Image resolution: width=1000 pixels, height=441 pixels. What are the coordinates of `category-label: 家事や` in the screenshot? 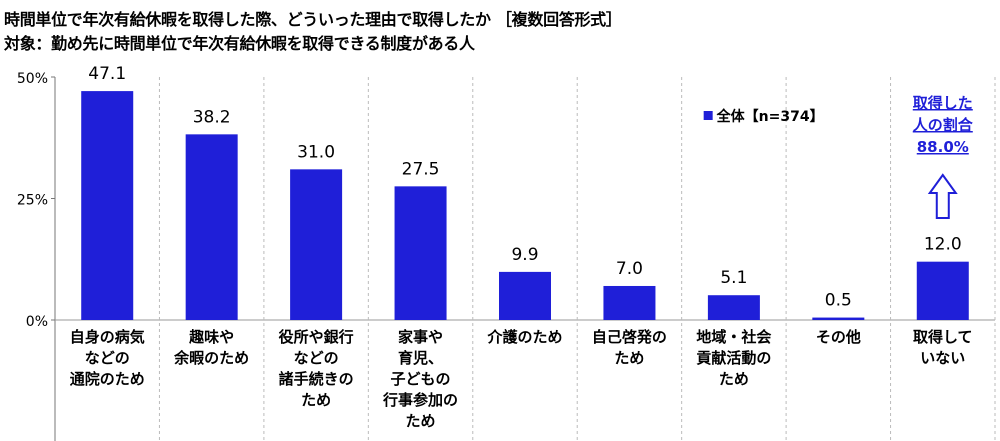 It's located at (420, 337).